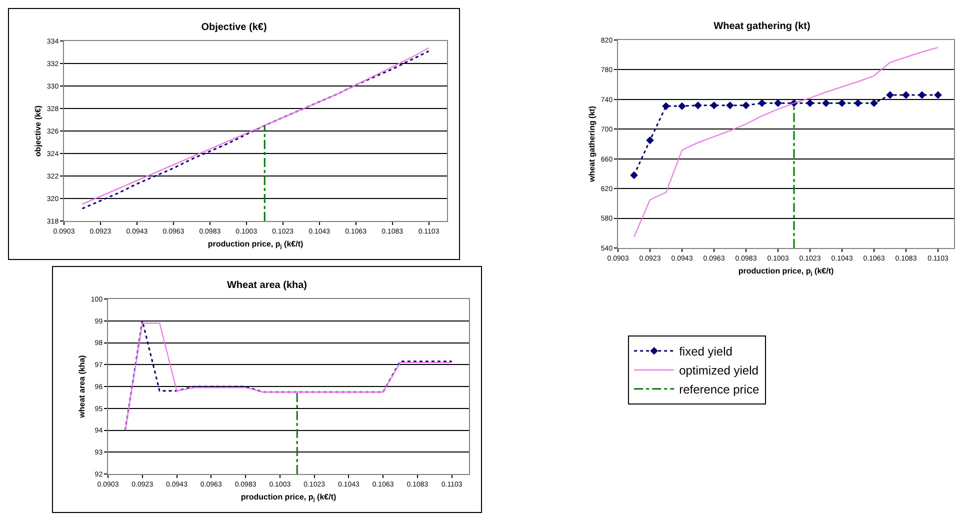  I want to click on y-axis-title: objective (k€), so click(38, 131).